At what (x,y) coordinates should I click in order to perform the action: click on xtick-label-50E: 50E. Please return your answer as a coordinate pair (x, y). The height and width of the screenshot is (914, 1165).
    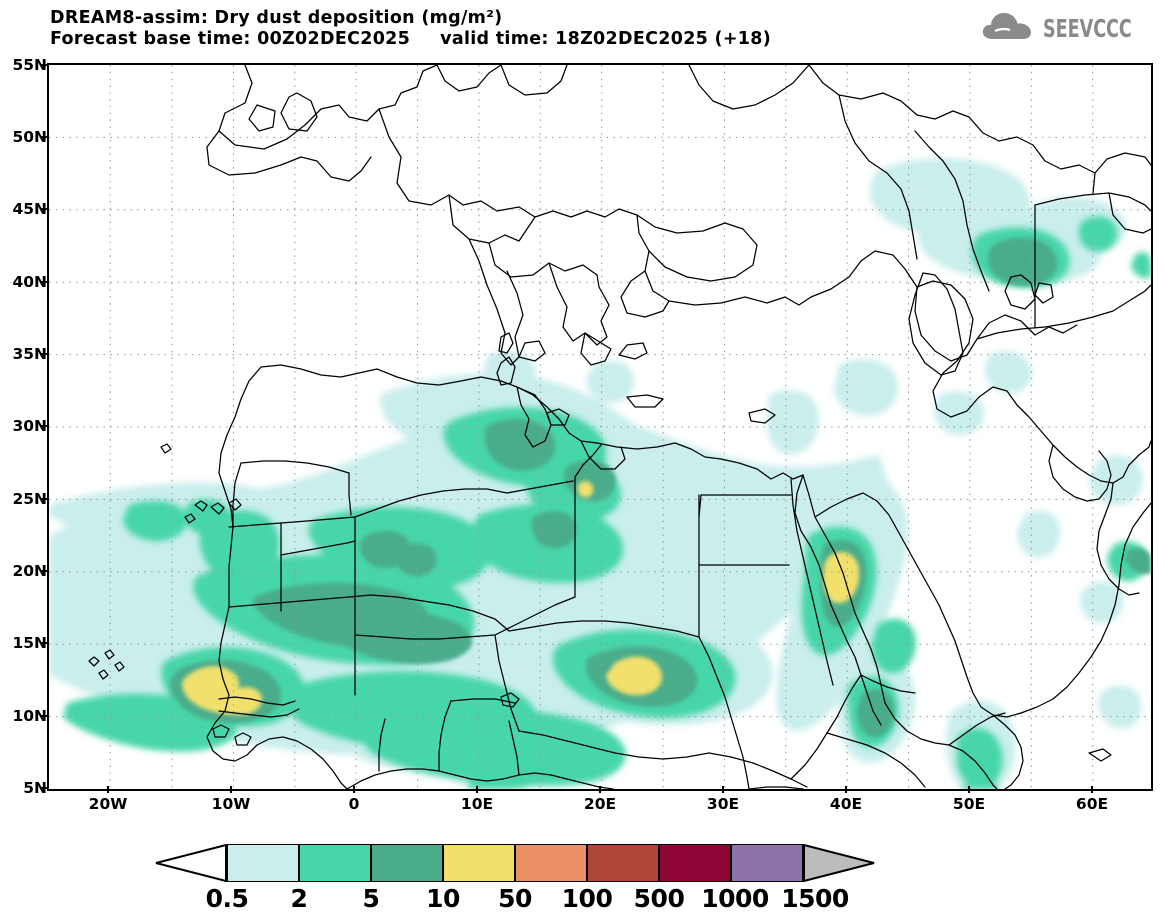
    Looking at the image, I should click on (969, 804).